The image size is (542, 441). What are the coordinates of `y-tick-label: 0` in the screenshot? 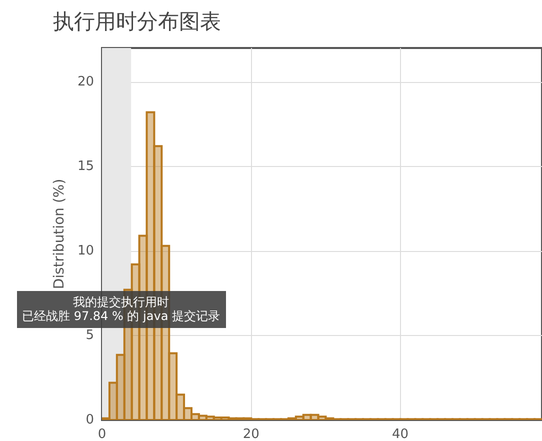 It's located at (90, 420).